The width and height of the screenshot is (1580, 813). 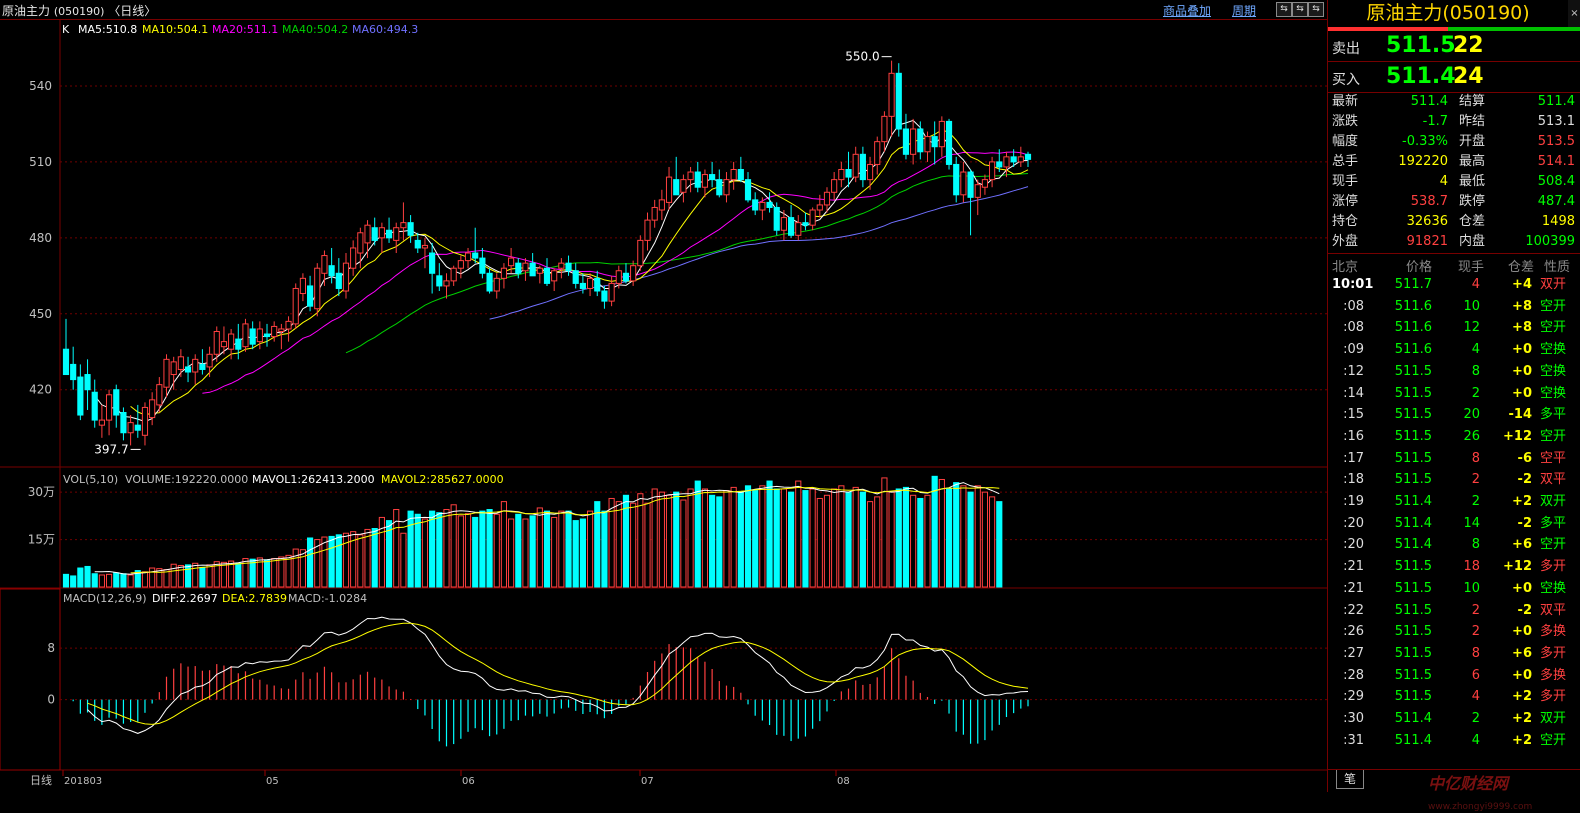 I want to click on stat-left-0: 最新 511.4, so click(x=1391, y=102).